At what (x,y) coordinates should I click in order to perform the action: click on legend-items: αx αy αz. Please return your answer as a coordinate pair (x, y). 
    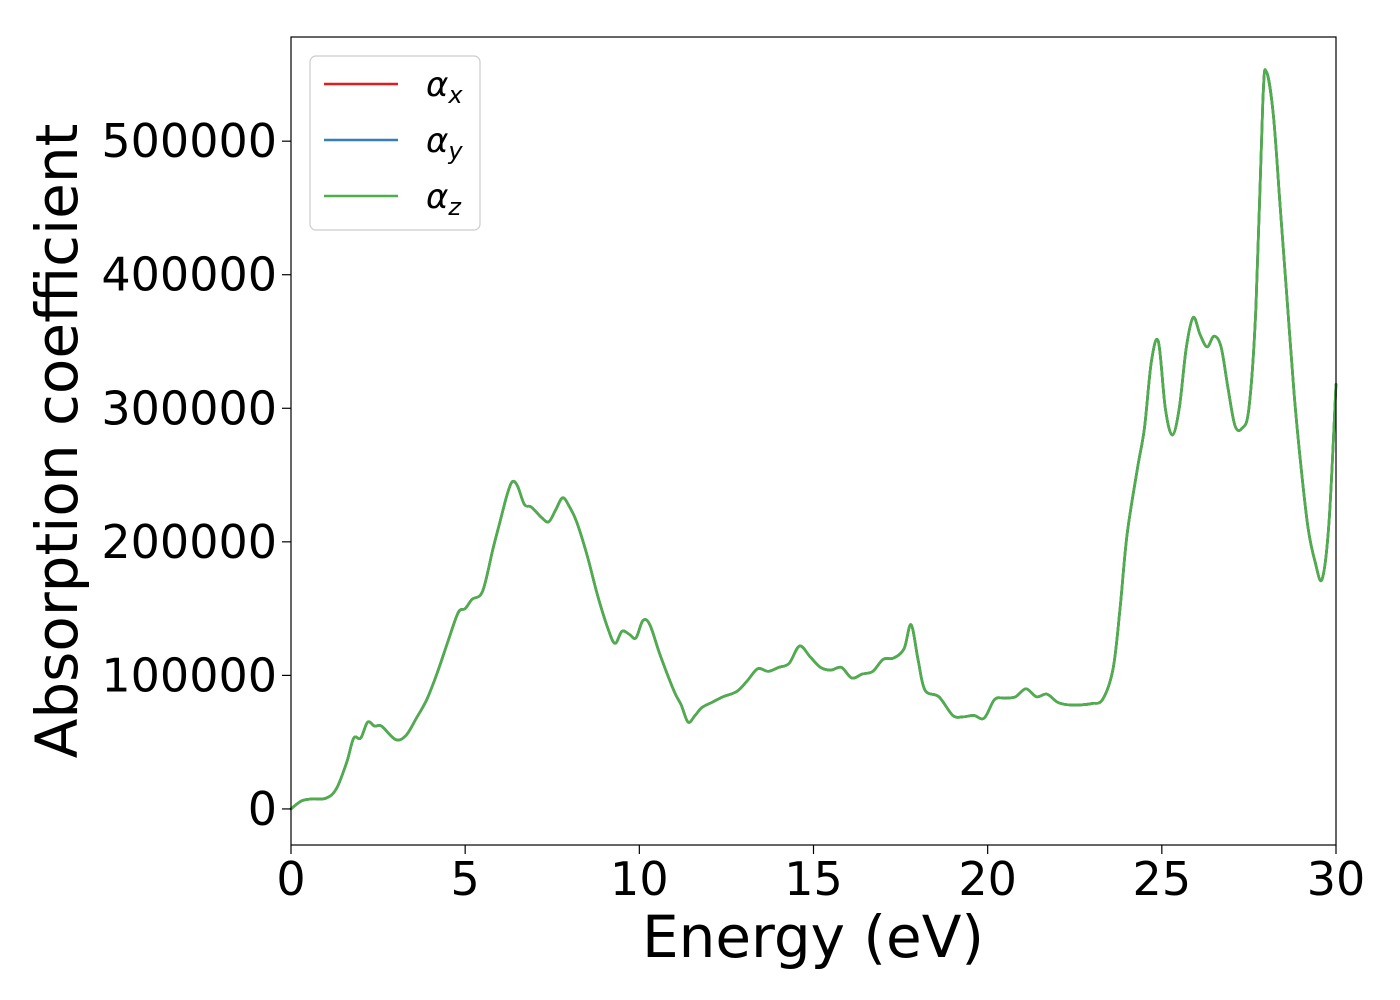
    Looking at the image, I should click on (393, 143).